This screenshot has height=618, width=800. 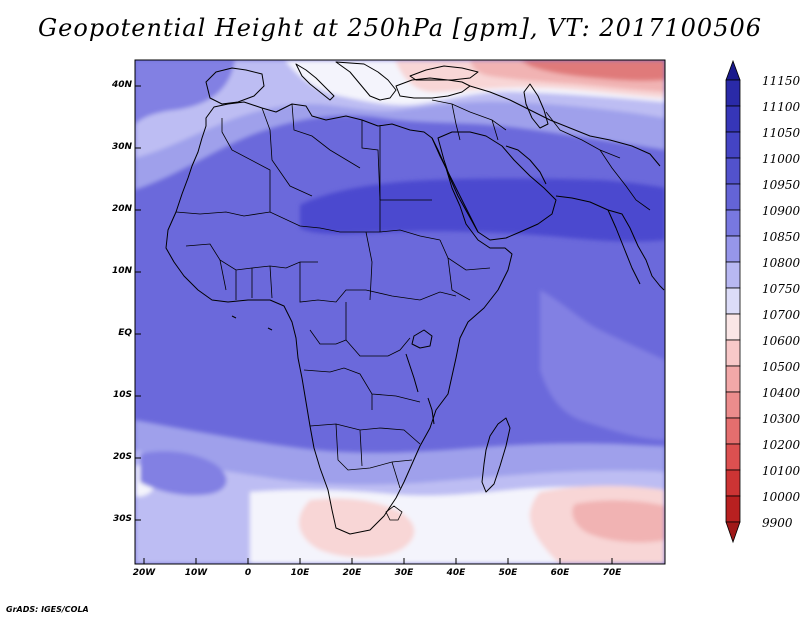 What do you see at coordinates (456, 573) in the screenshot?
I see `lon-label-40e: 40E` at bounding box center [456, 573].